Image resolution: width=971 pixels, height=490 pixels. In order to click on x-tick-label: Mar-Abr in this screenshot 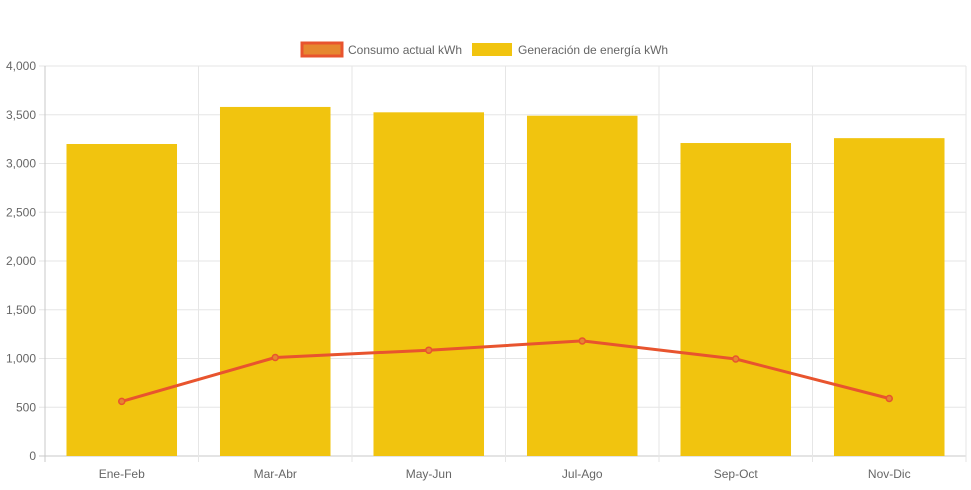, I will do `click(275, 474)`.